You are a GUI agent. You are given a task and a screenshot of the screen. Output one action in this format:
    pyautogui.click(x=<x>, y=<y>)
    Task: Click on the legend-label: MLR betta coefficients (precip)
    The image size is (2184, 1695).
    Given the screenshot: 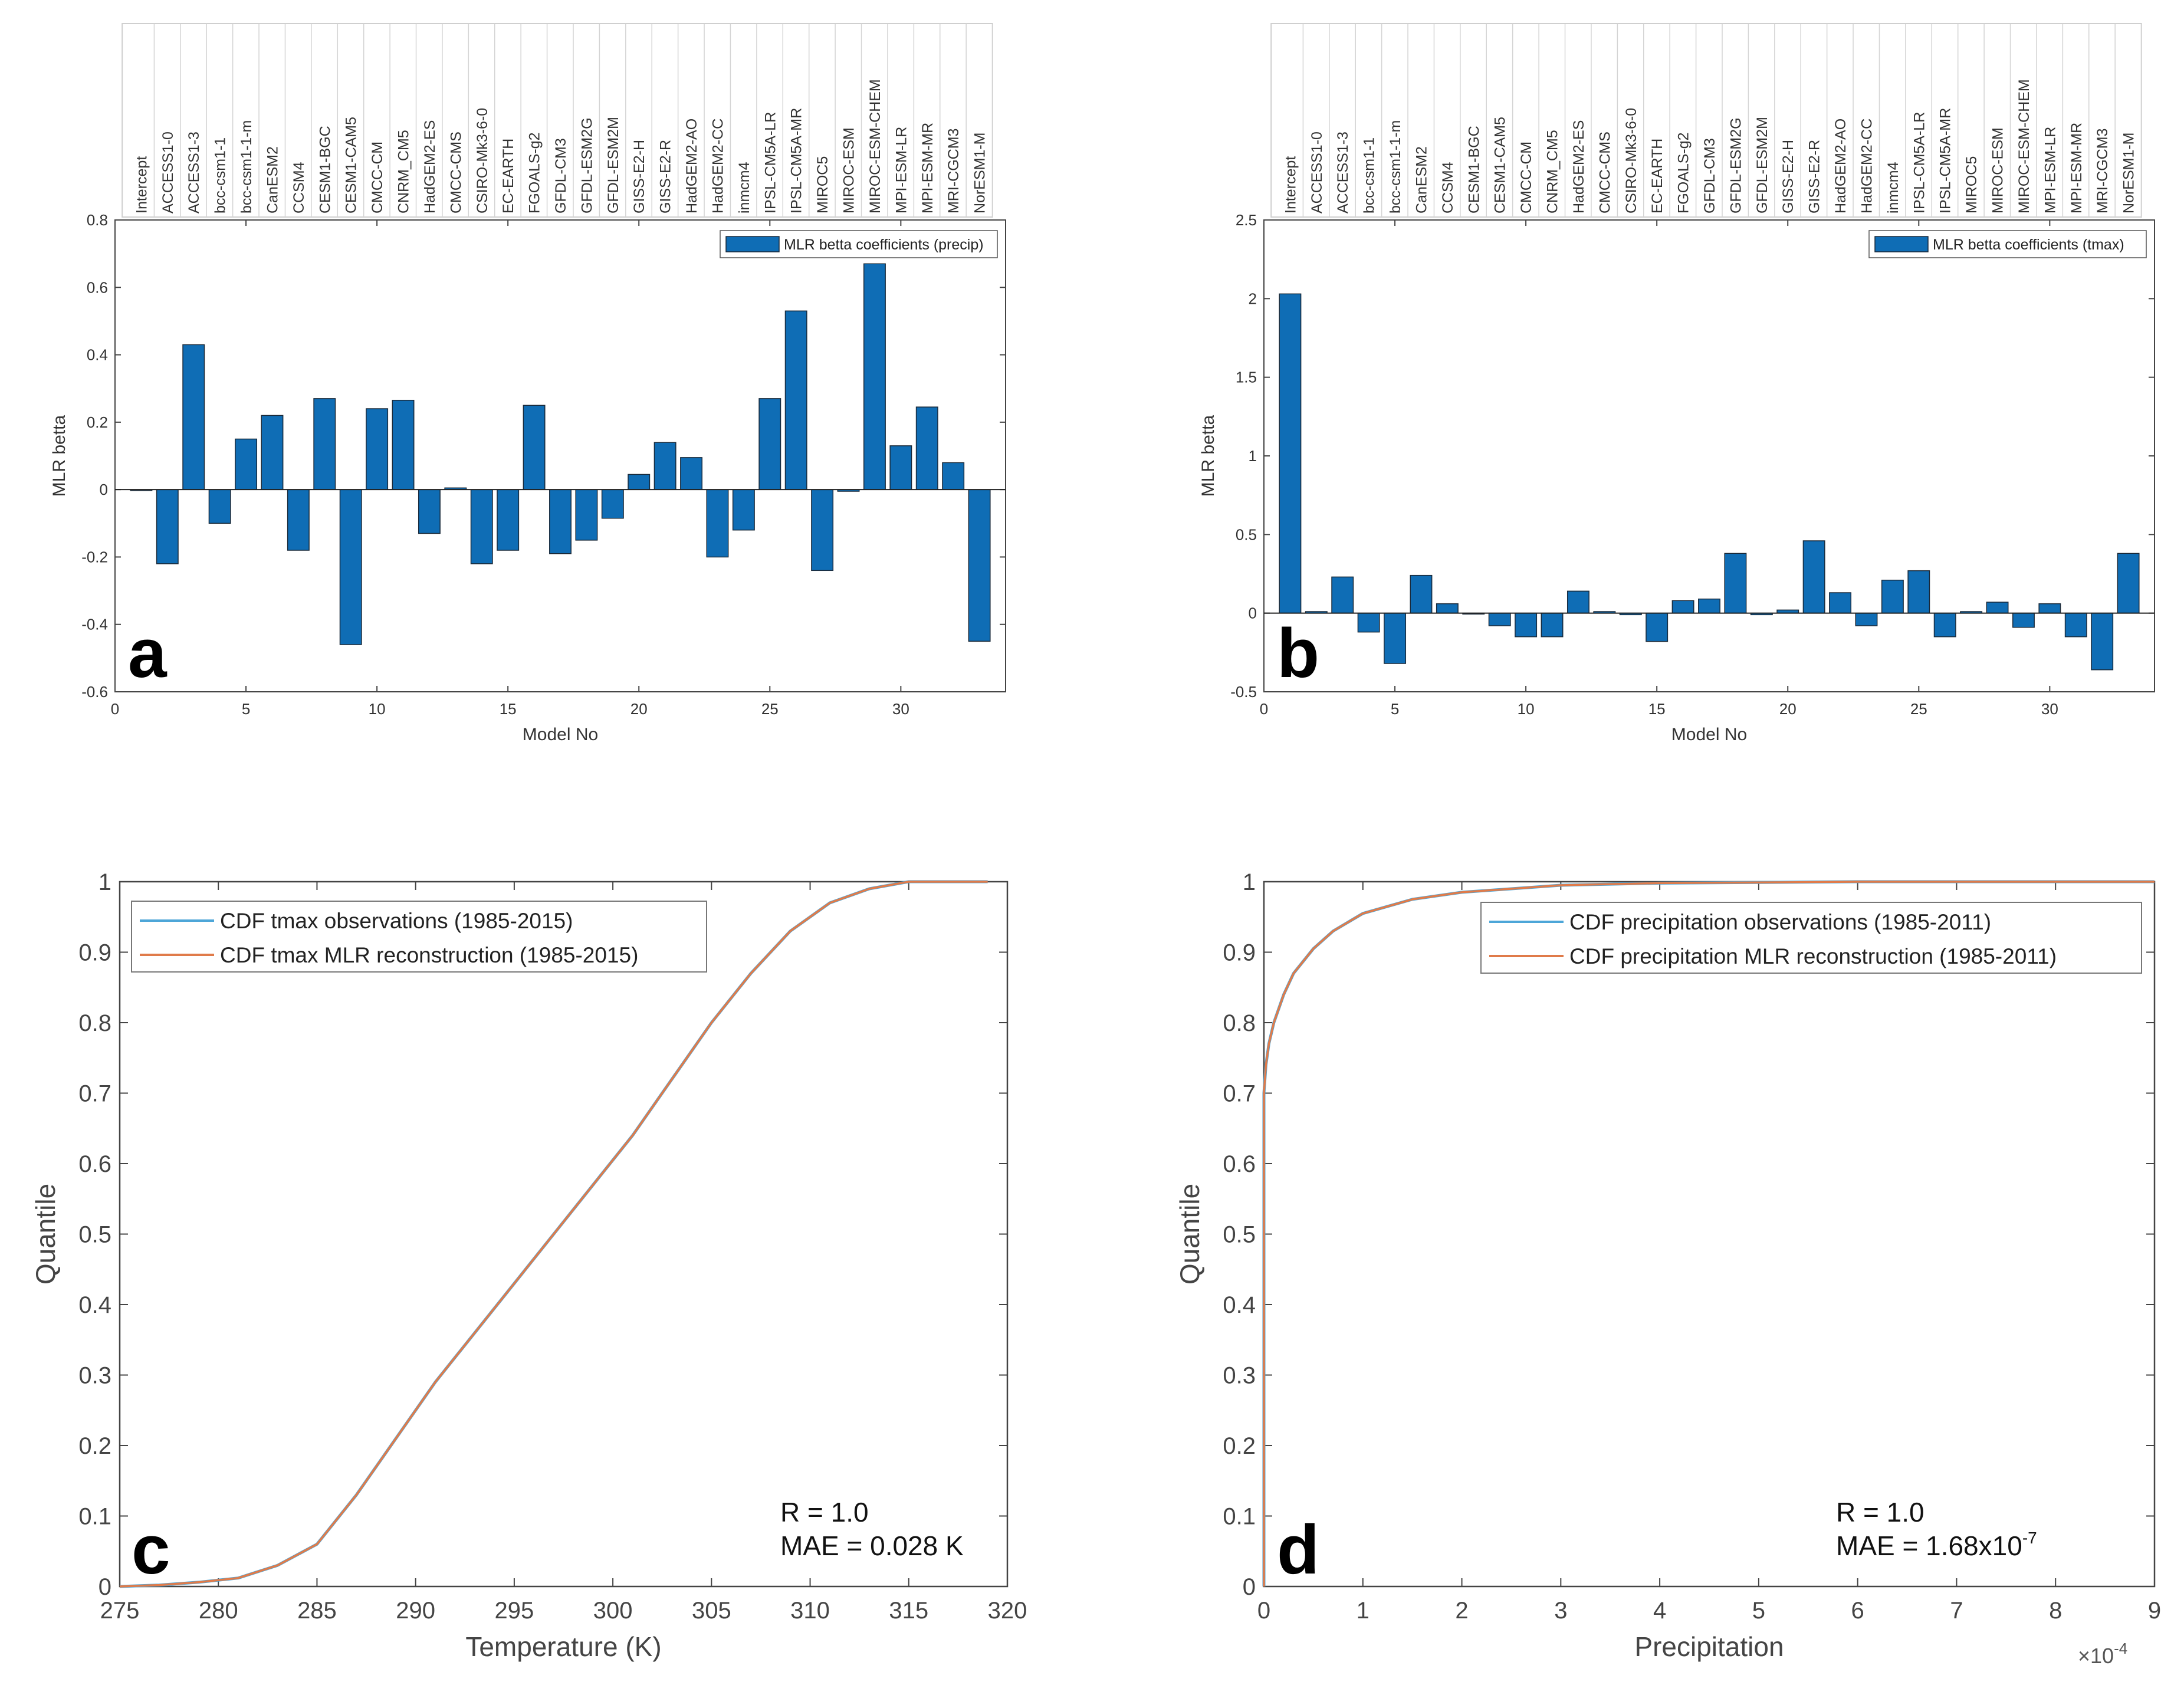 What is the action you would take?
    pyautogui.click(x=884, y=244)
    